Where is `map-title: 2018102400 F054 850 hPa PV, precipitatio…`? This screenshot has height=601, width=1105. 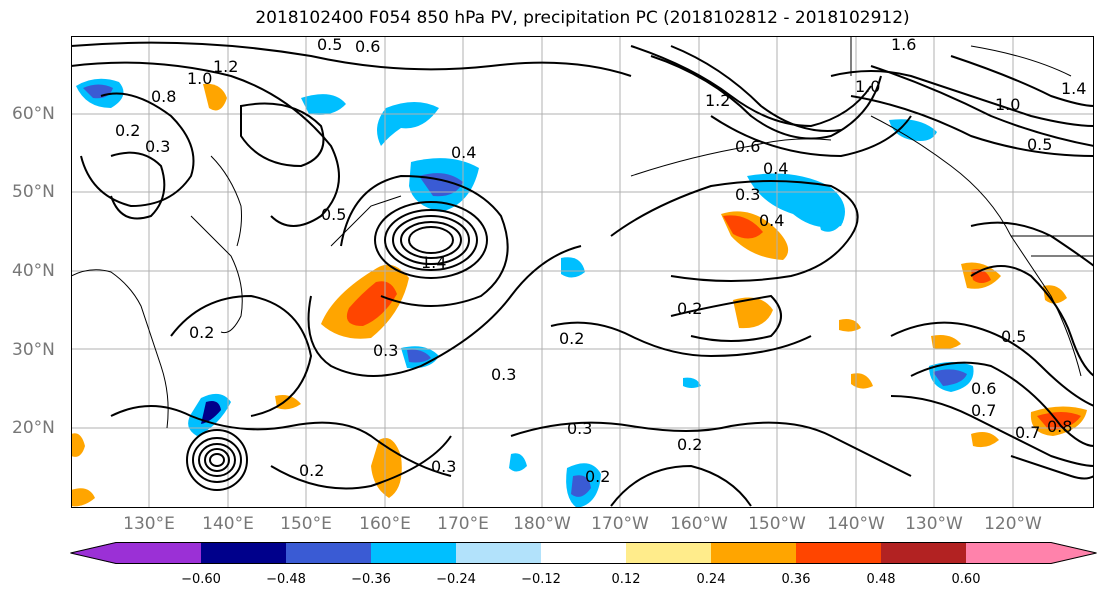 map-title: 2018102400 F054 850 hPa PV, precipitatio… is located at coordinates (582, 18).